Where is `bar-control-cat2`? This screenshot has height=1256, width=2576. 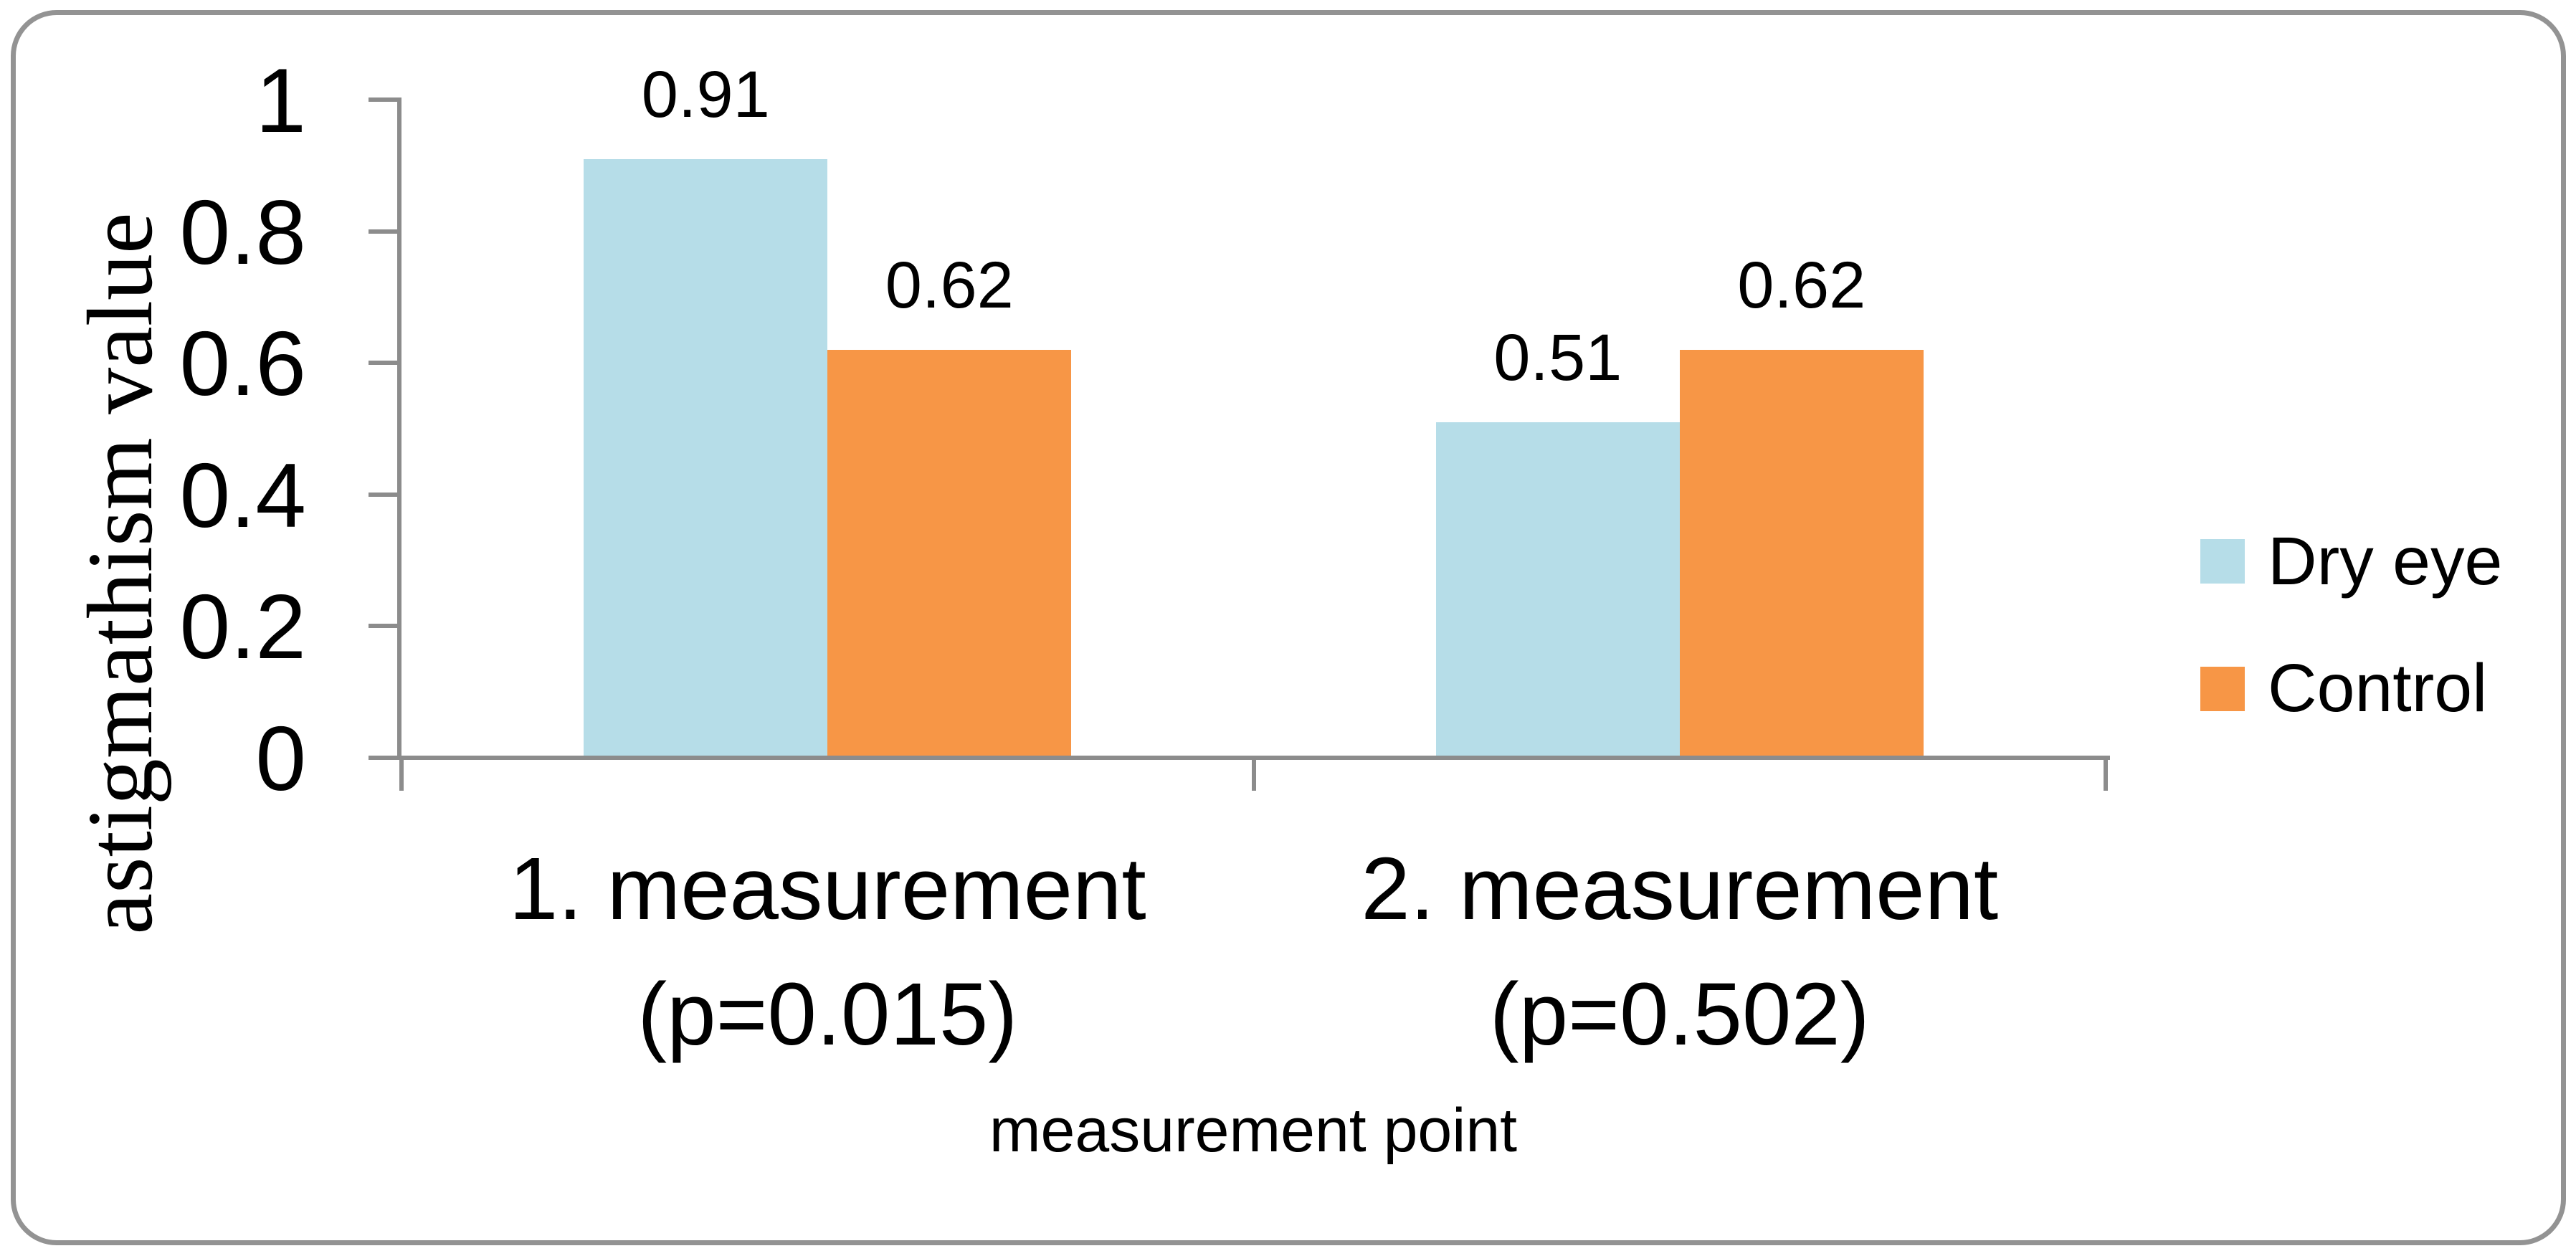 bar-control-cat2 is located at coordinates (1802, 553).